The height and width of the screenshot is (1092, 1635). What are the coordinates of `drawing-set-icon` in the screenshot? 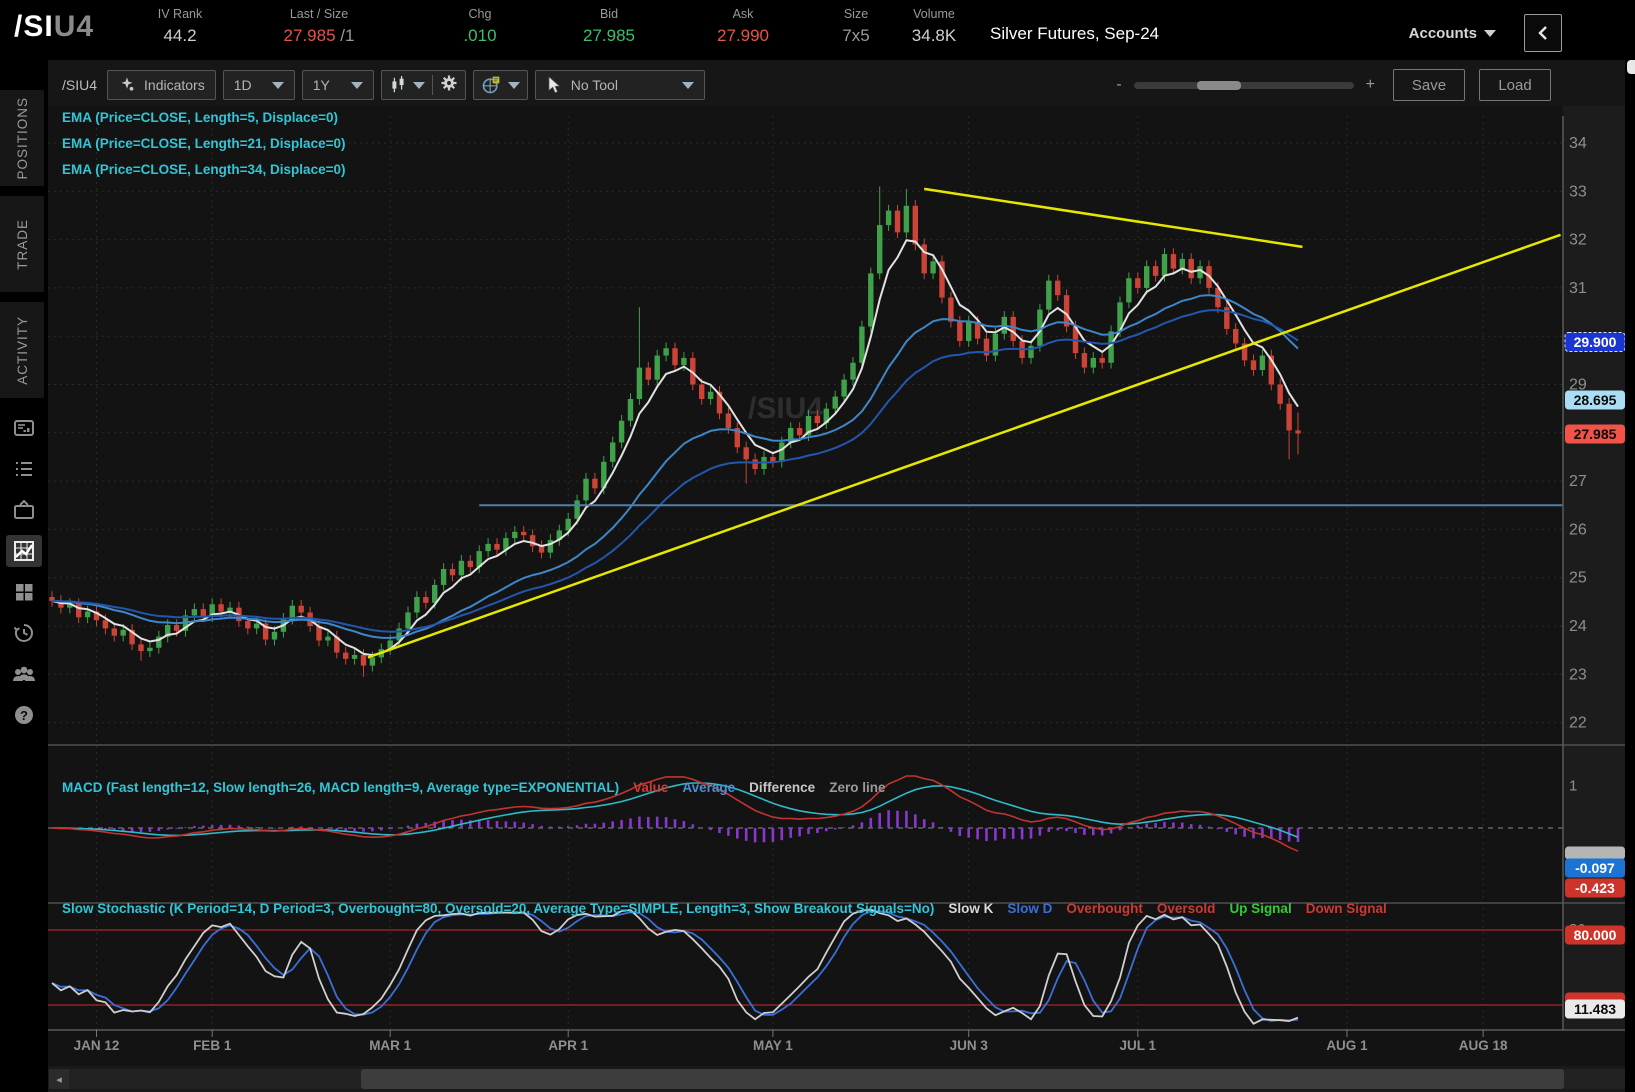 It's located at (491, 85).